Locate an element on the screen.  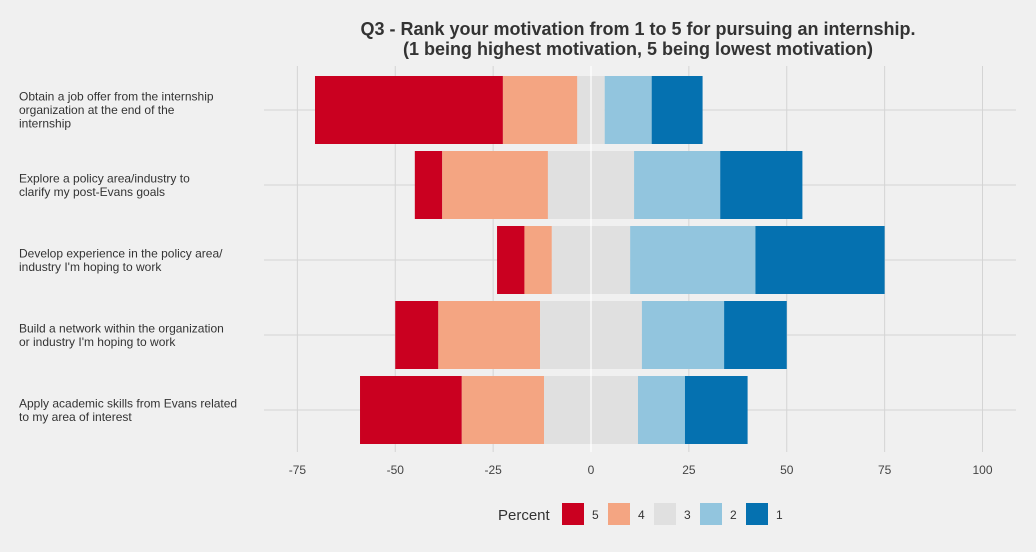
legend: Percent 5 4 3 2 1 is located at coordinates (640, 514).